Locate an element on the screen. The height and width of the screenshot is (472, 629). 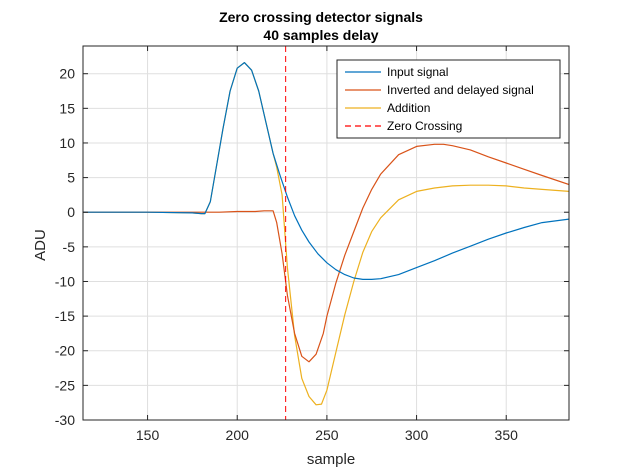
y-tick-label: 0 is located at coordinates (71, 212).